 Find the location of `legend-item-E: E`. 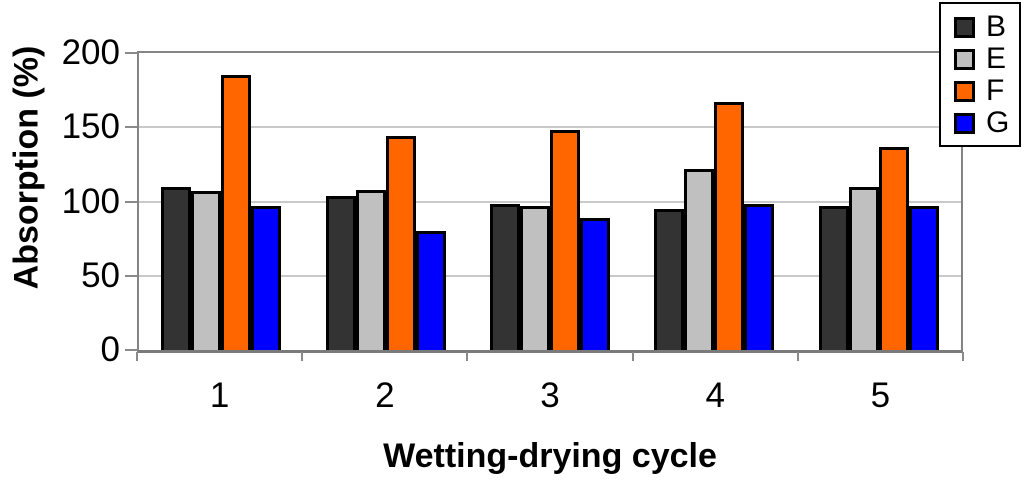

legend-item-E: E is located at coordinates (986, 59).